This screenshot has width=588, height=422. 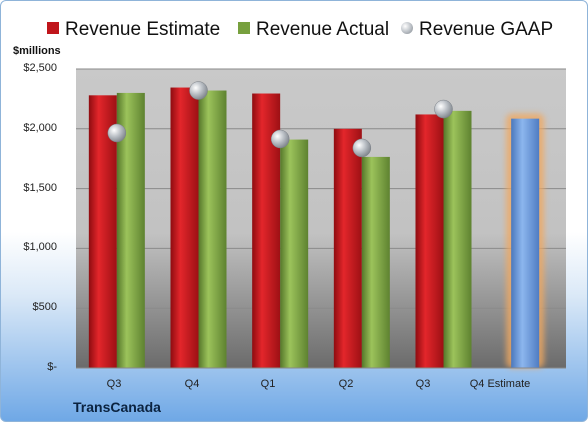 I want to click on y-axis-unit-label: $millions, so click(x=37, y=51).